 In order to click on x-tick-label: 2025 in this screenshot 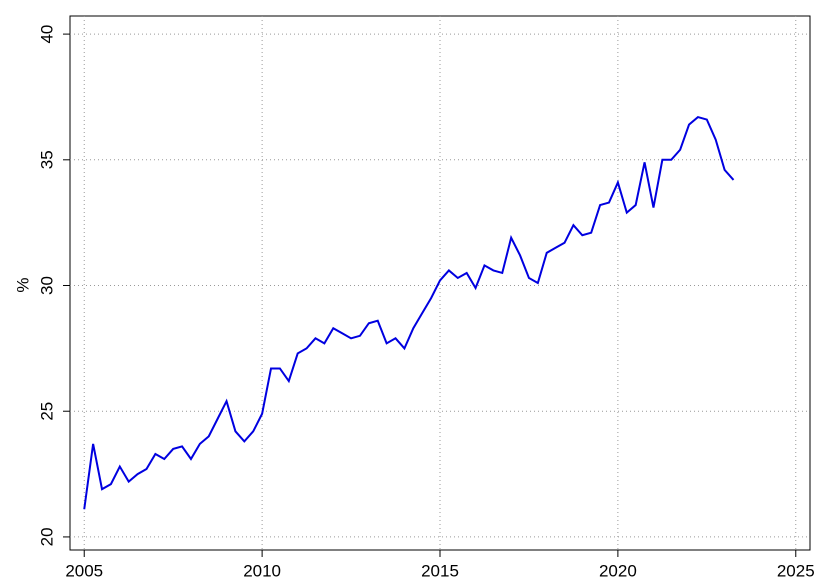, I will do `click(796, 570)`.